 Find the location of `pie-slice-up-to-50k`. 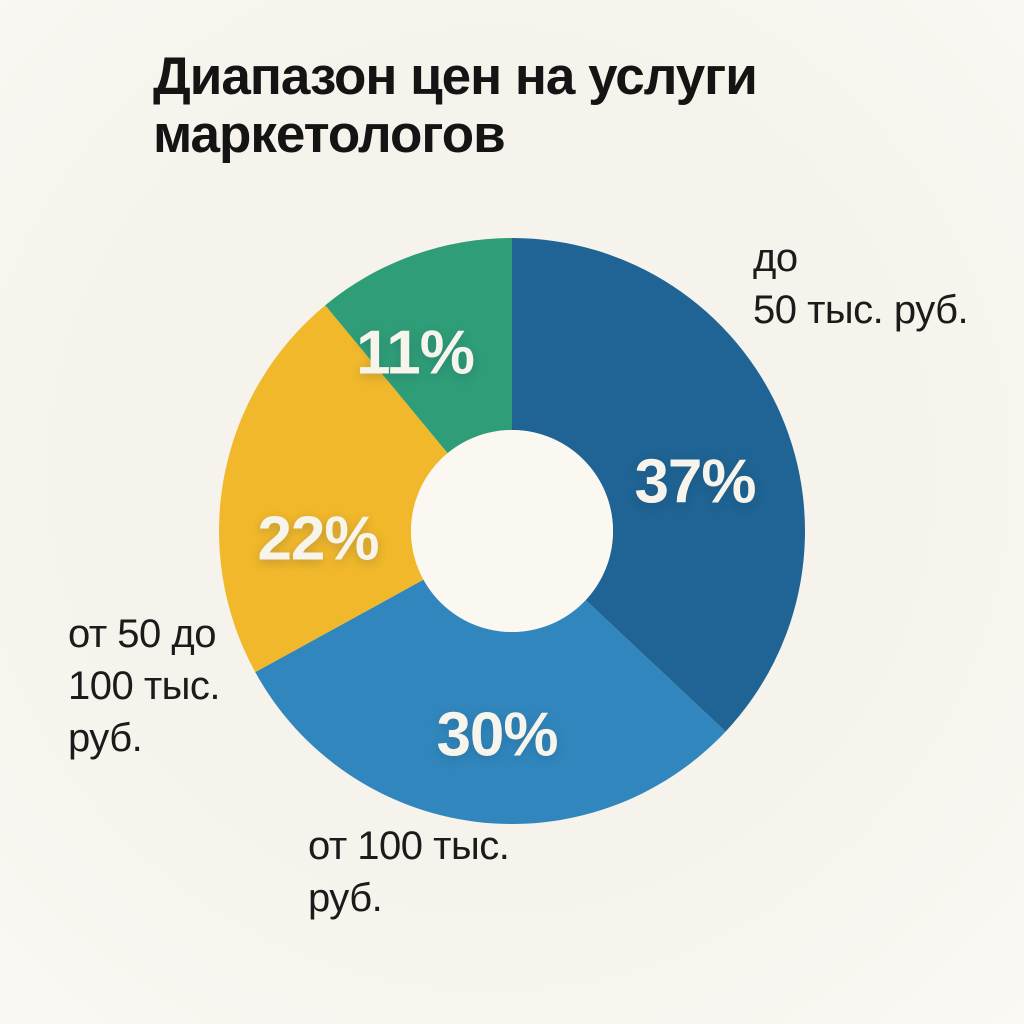

pie-slice-up-to-50k is located at coordinates (658, 485).